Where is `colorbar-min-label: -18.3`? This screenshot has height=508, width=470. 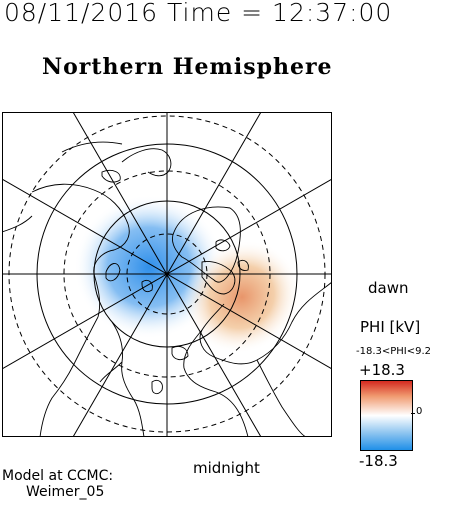
colorbar-min-label: -18.3 is located at coordinates (378, 461).